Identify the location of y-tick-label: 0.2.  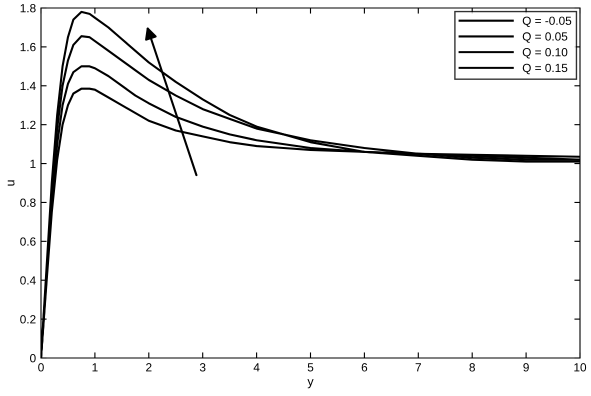
(28, 319).